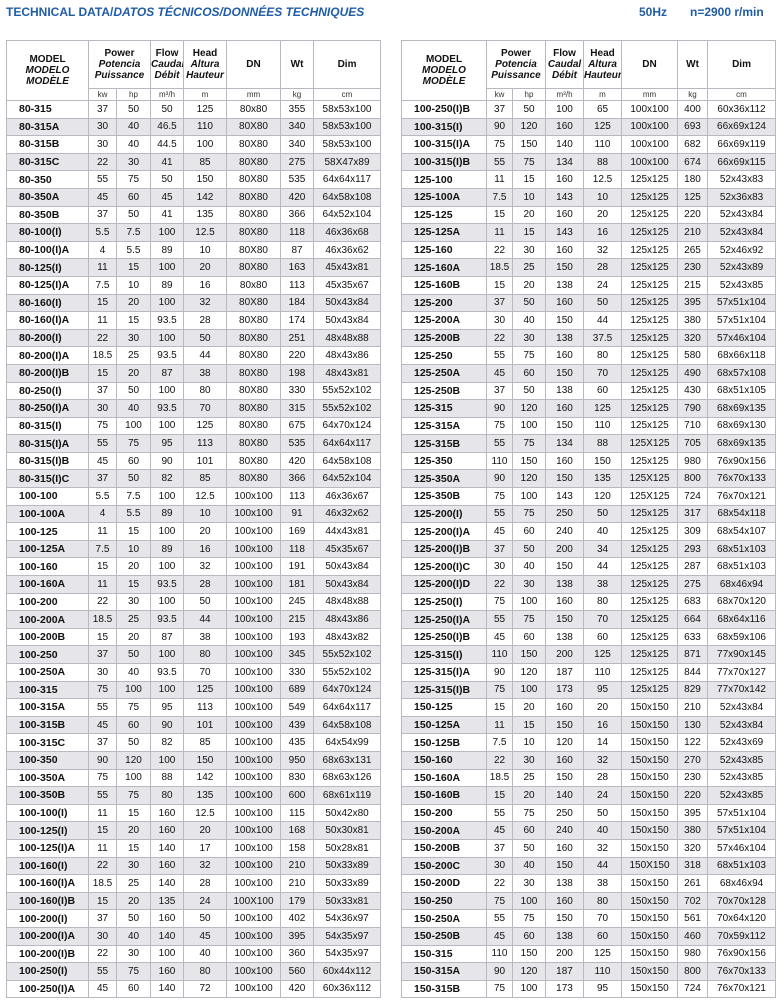  Describe the element at coordinates (603, 267) in the screenshot. I see `value-cell: 28` at that location.